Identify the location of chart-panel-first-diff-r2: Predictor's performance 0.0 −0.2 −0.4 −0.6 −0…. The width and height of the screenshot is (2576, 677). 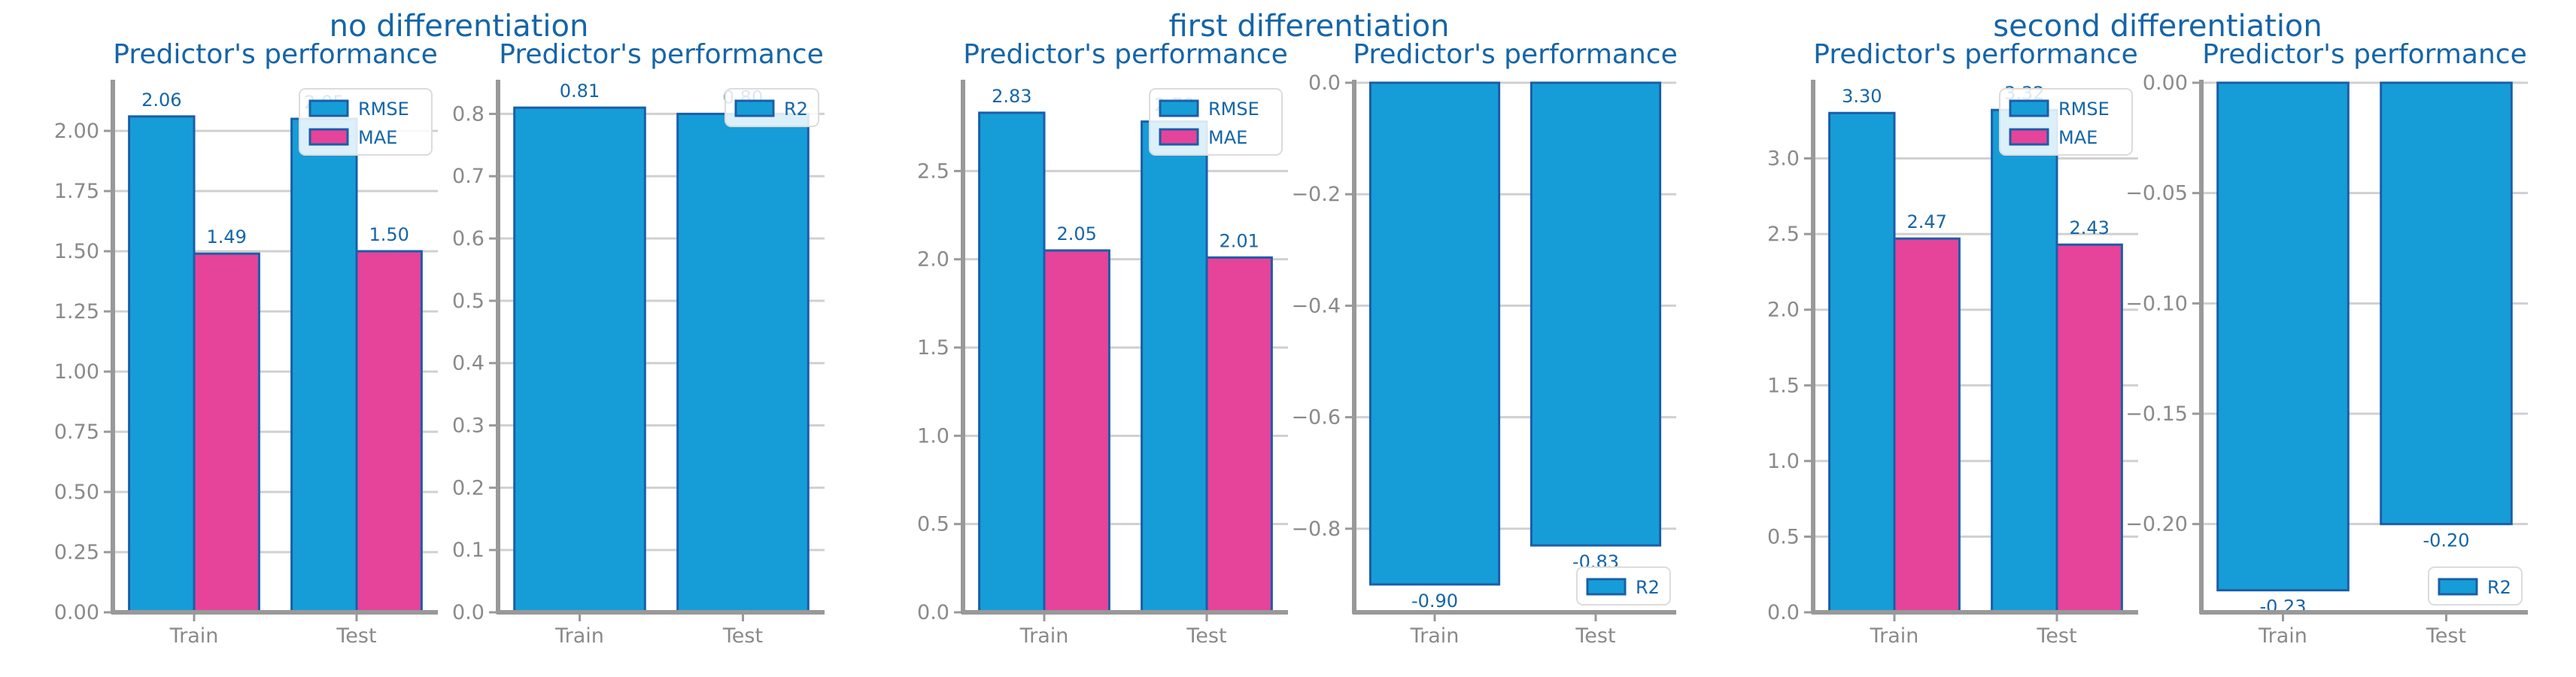
(1484, 343).